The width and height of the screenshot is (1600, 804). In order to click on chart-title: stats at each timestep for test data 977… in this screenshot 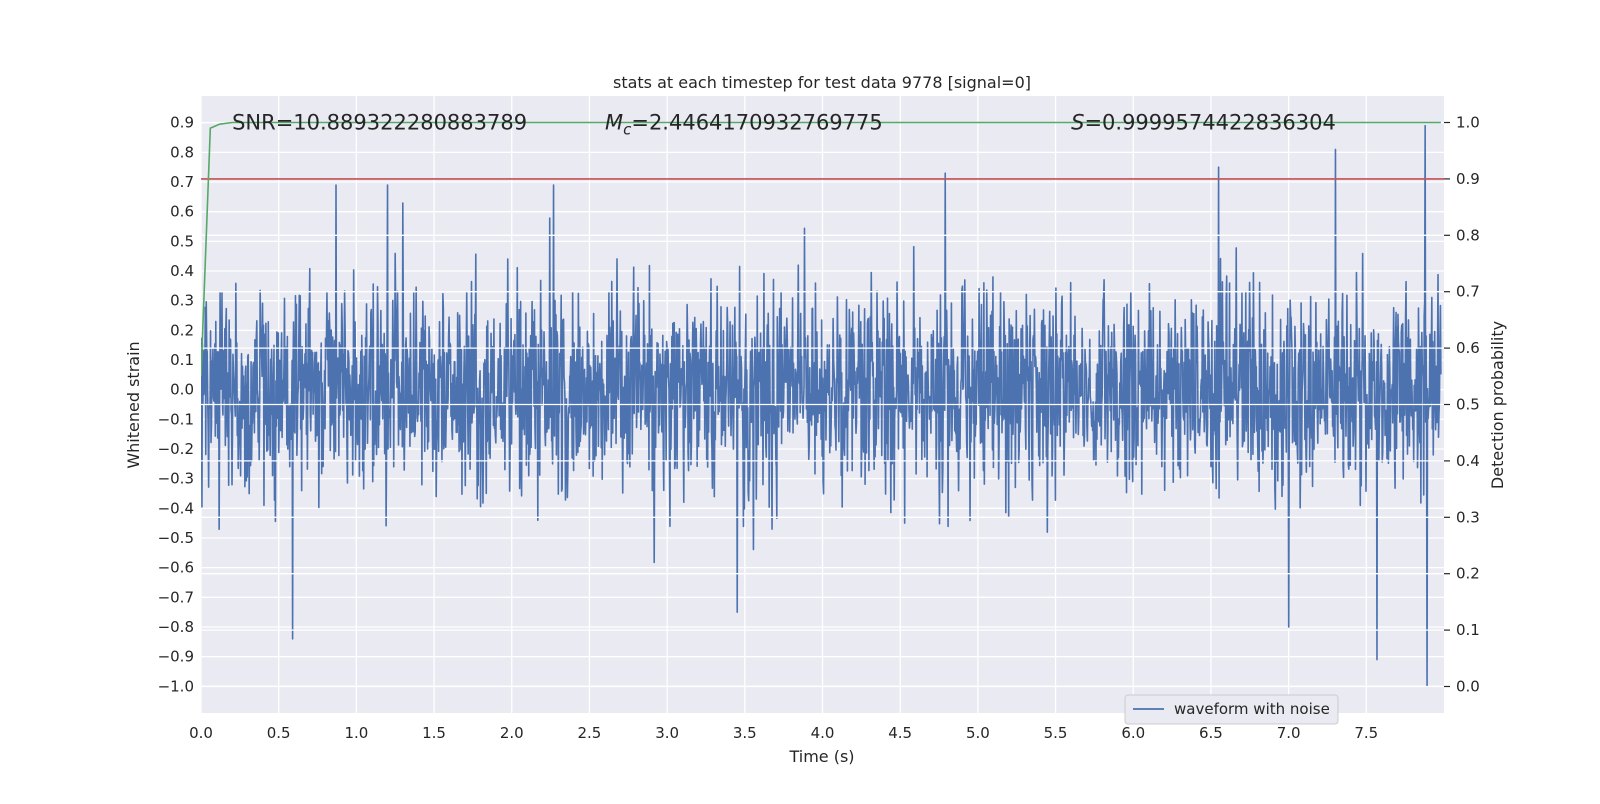, I will do `click(822, 82)`.